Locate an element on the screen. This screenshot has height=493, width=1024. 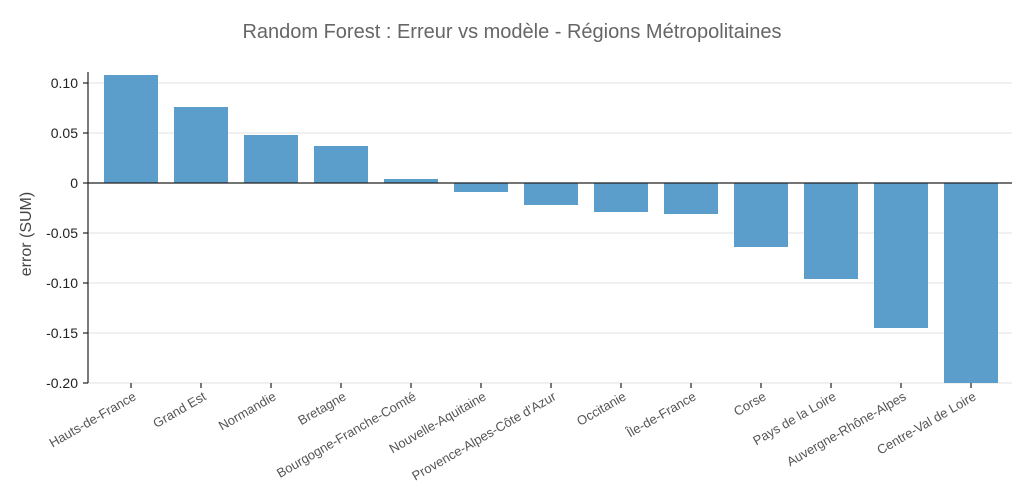
x-tick-label: Île-de-France is located at coordinates (660, 415).